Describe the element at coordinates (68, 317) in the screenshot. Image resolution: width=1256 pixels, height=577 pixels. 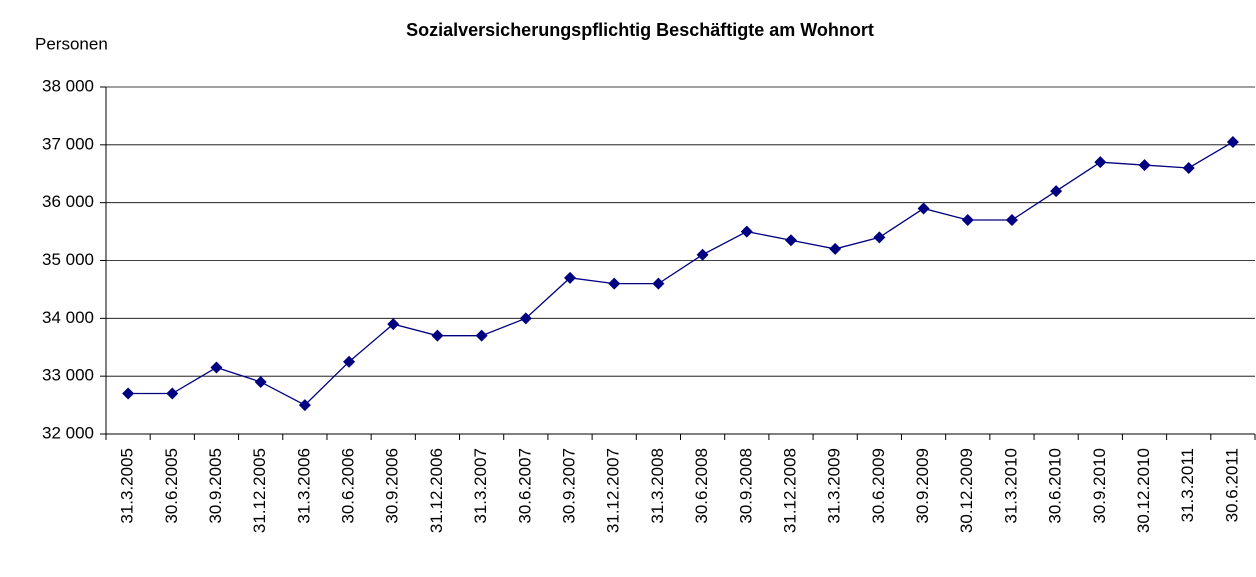
I see `y-tick-label: 34 000` at that location.